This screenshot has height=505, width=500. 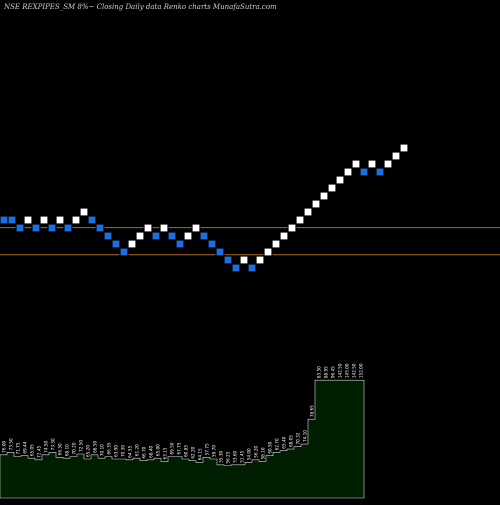 What do you see at coordinates (242, 456) in the screenshot?
I see `volume-label: 51.45` at bounding box center [242, 456].